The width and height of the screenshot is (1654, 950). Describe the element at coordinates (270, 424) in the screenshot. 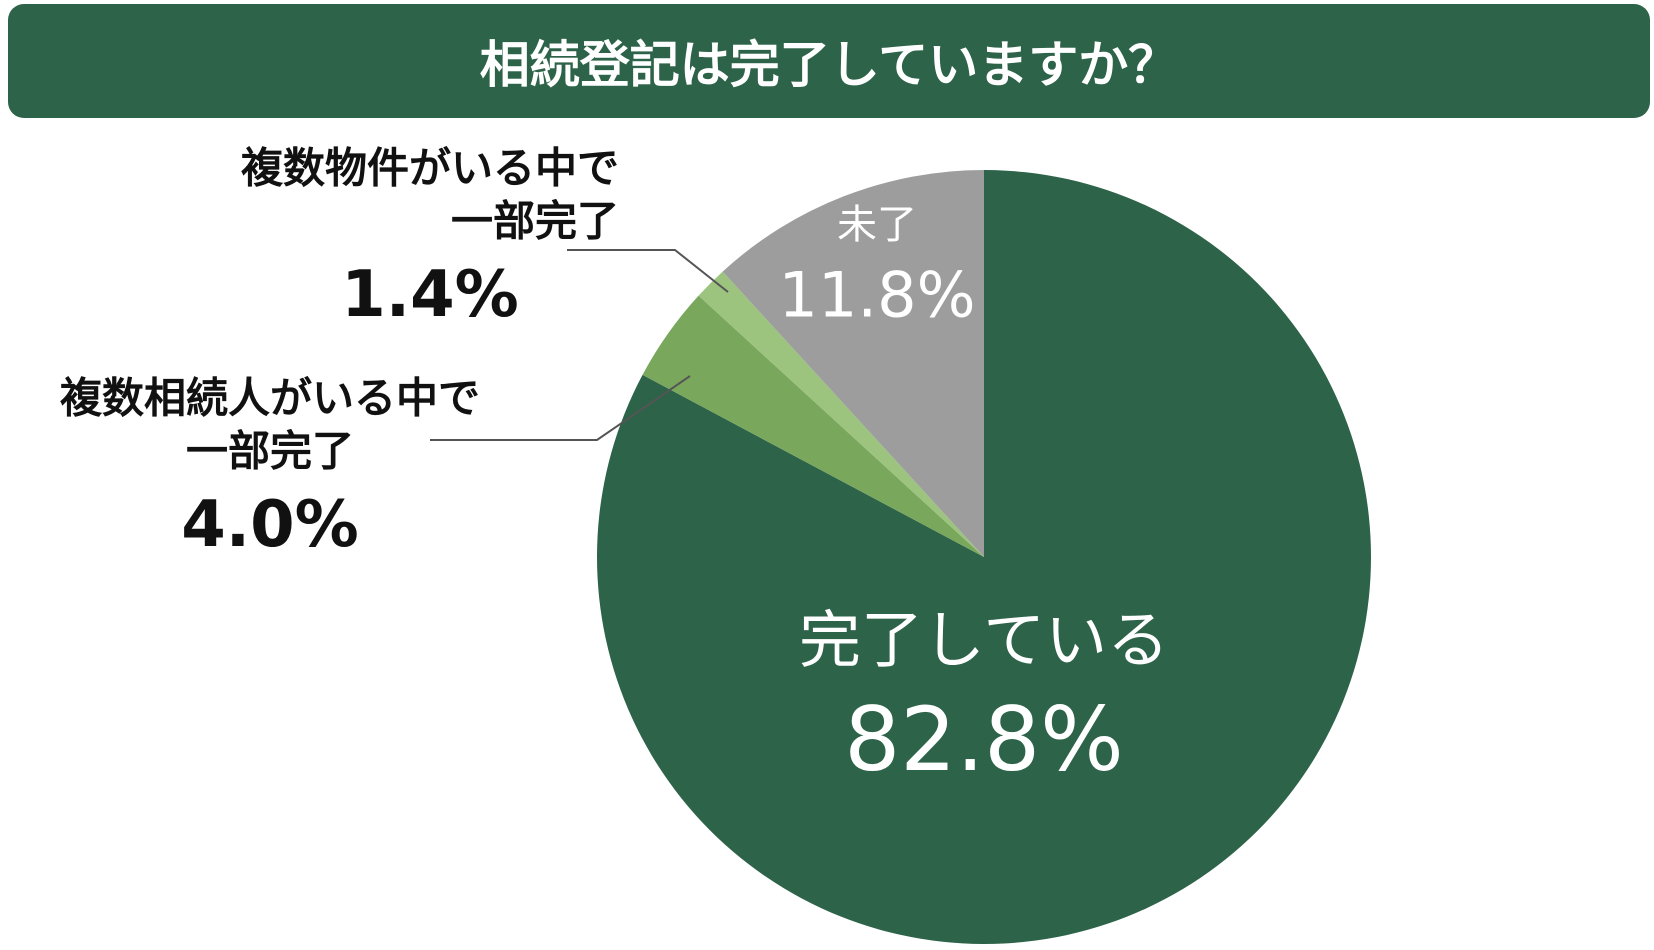

I see `slice-label: 複数相続人がいる中で 一部完了` at that location.